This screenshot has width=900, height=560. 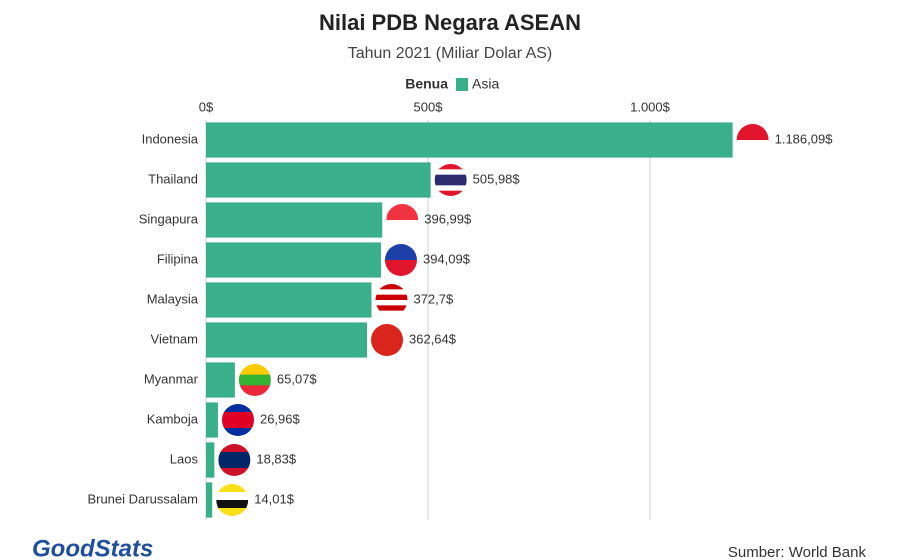 I want to click on value-label: 394,09$, so click(x=447, y=258).